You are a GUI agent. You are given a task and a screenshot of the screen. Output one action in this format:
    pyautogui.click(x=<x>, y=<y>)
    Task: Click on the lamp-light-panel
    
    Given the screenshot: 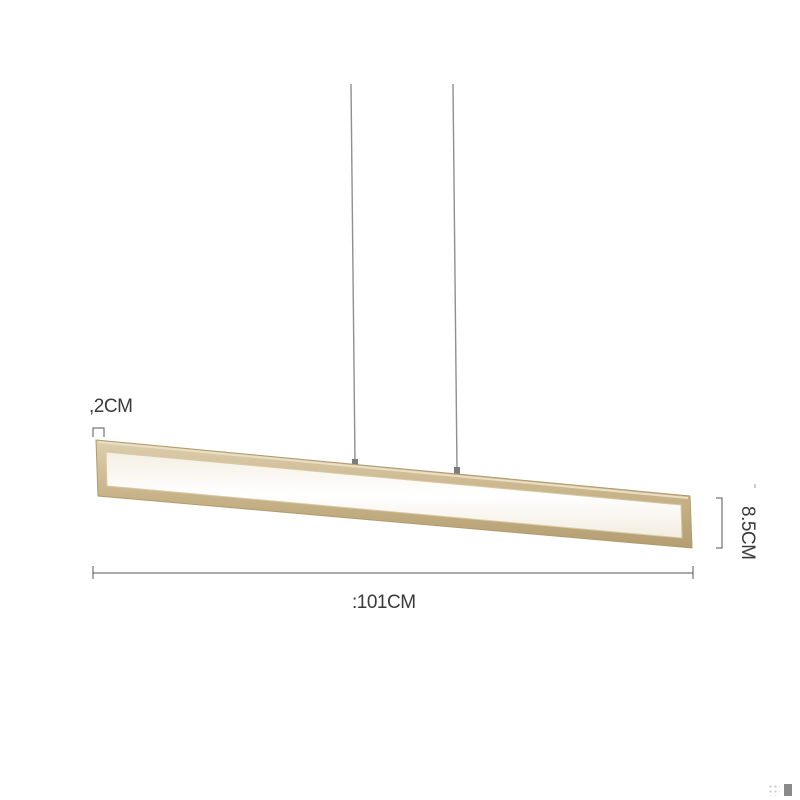 What is the action you would take?
    pyautogui.click(x=394, y=495)
    